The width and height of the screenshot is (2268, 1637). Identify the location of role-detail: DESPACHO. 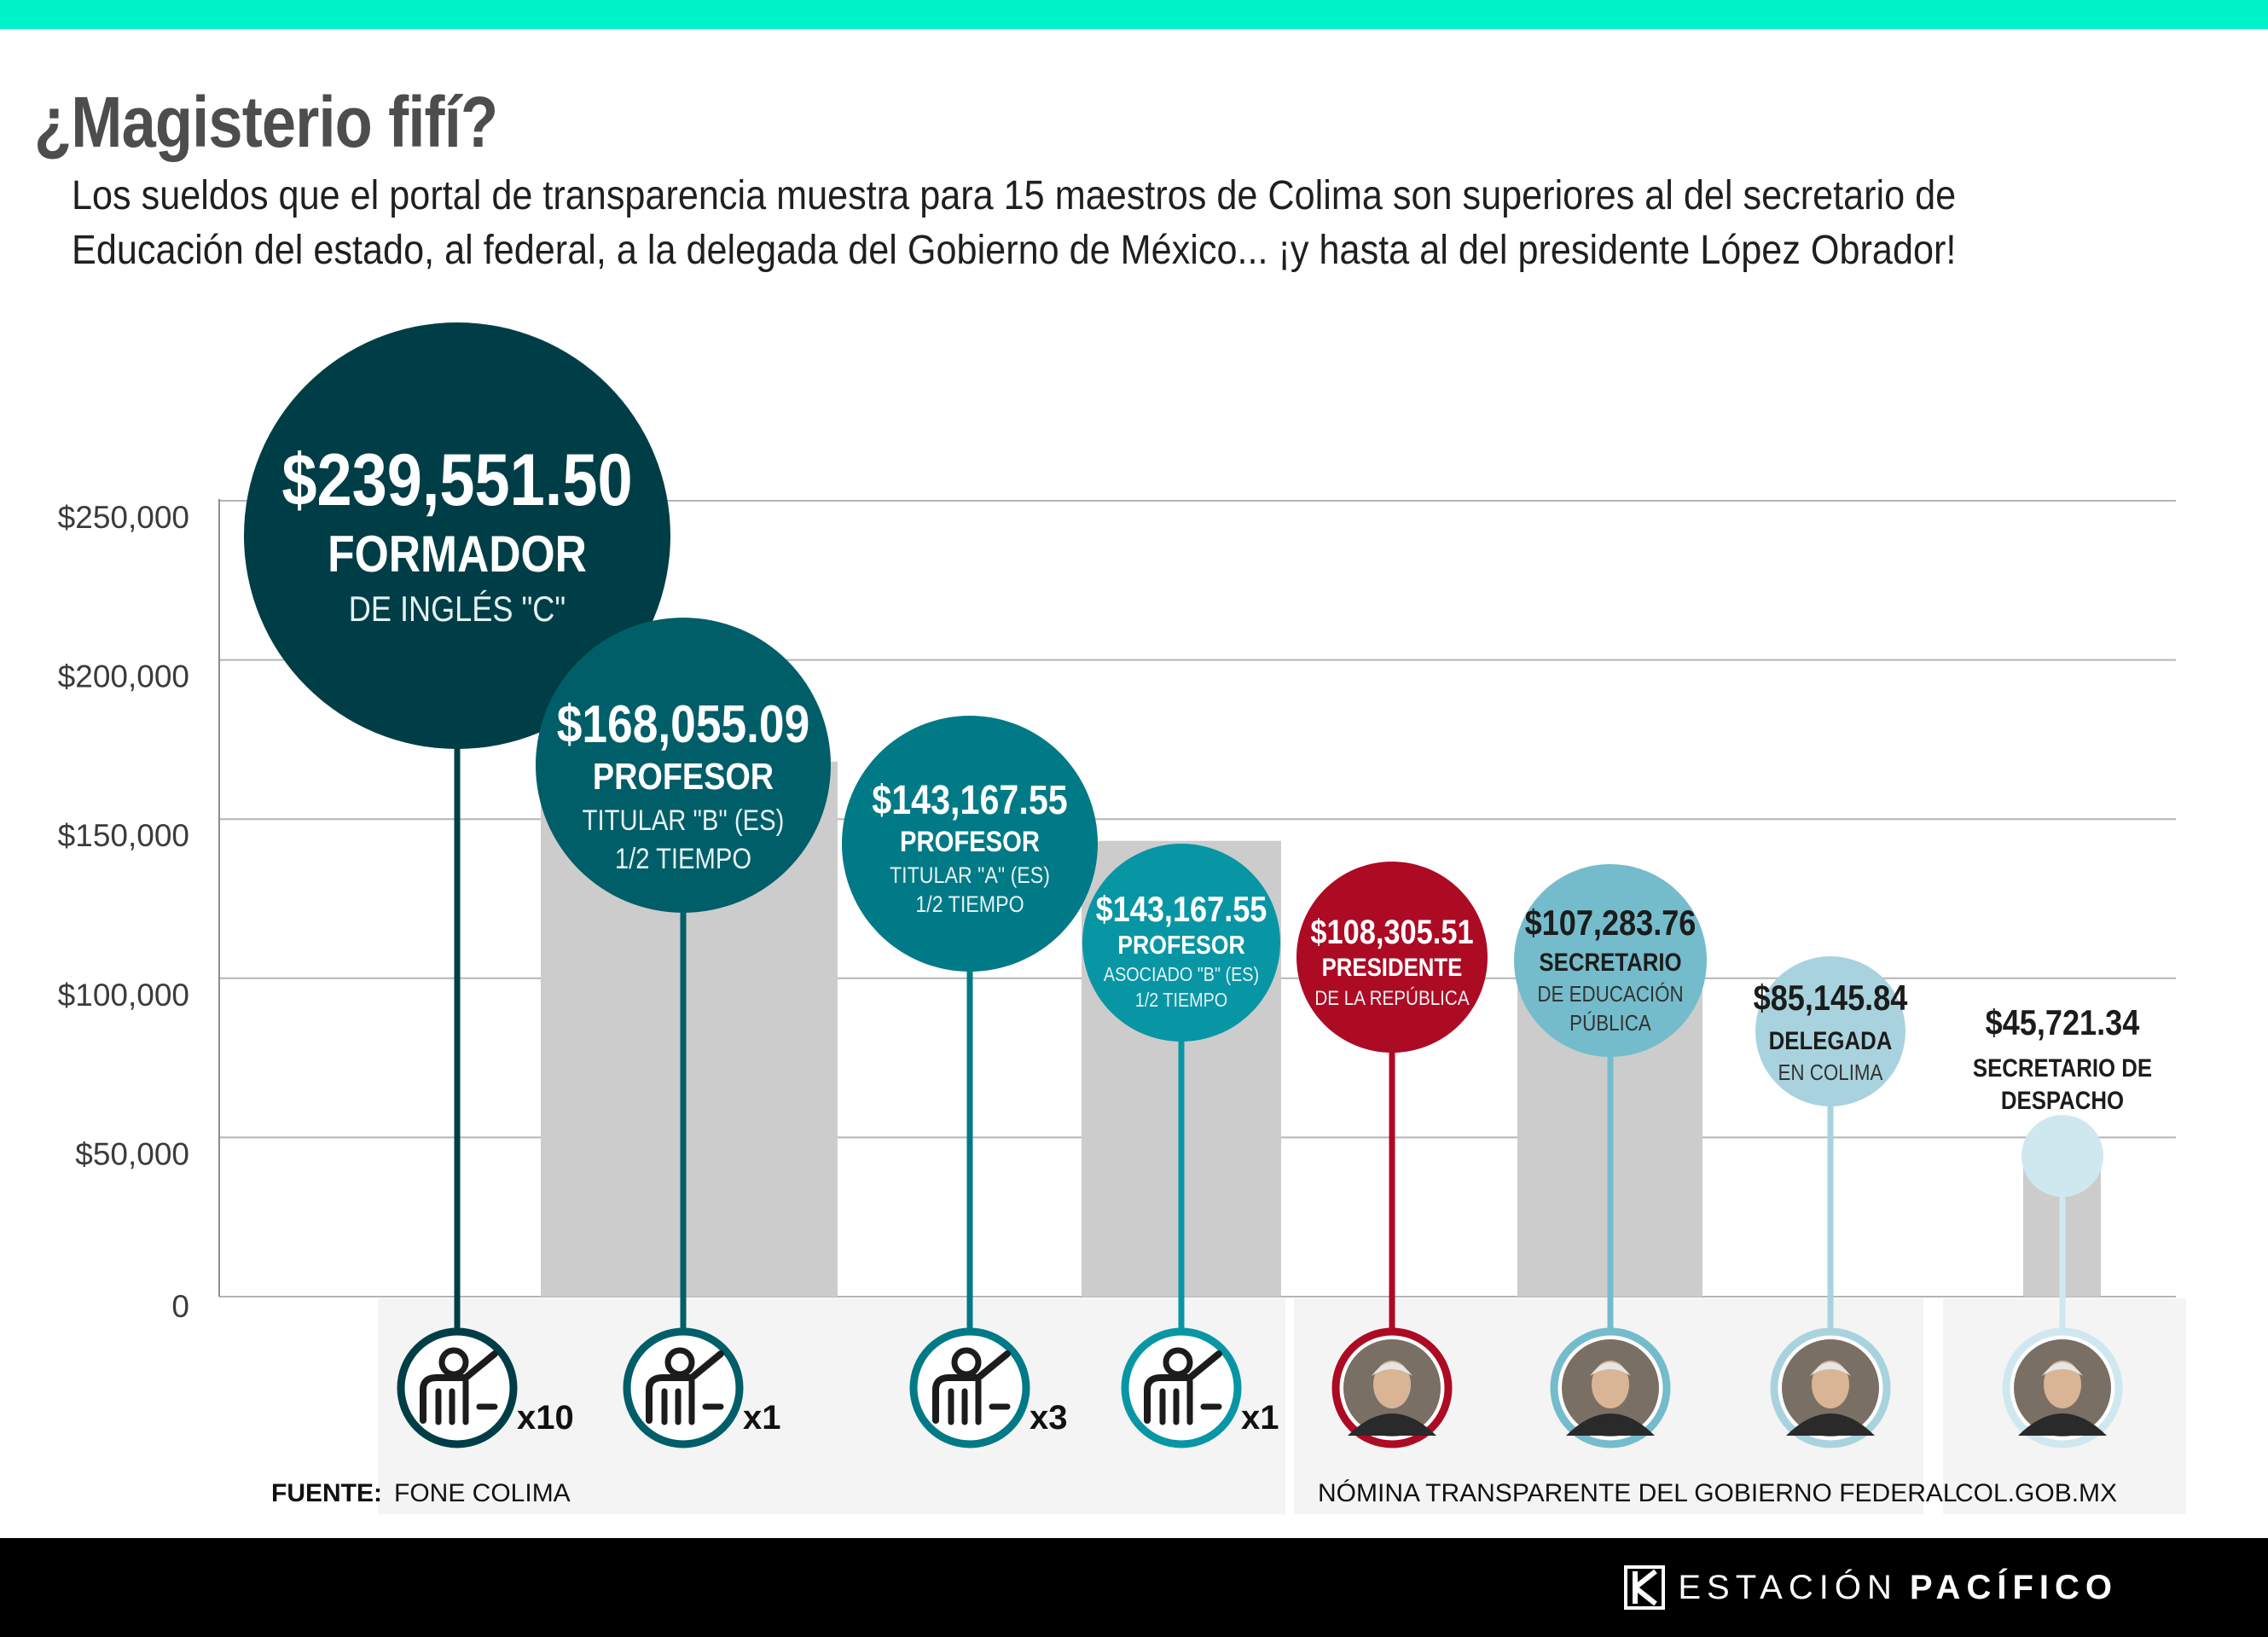
(2062, 1100).